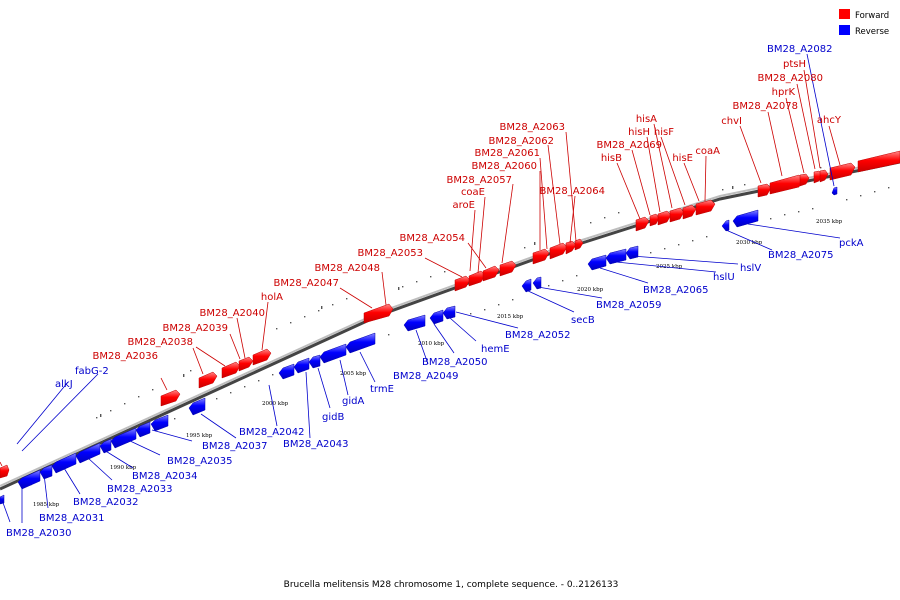 This screenshot has width=900, height=600. What do you see at coordinates (664, 132) in the screenshot?
I see `gene-label: hisF` at bounding box center [664, 132].